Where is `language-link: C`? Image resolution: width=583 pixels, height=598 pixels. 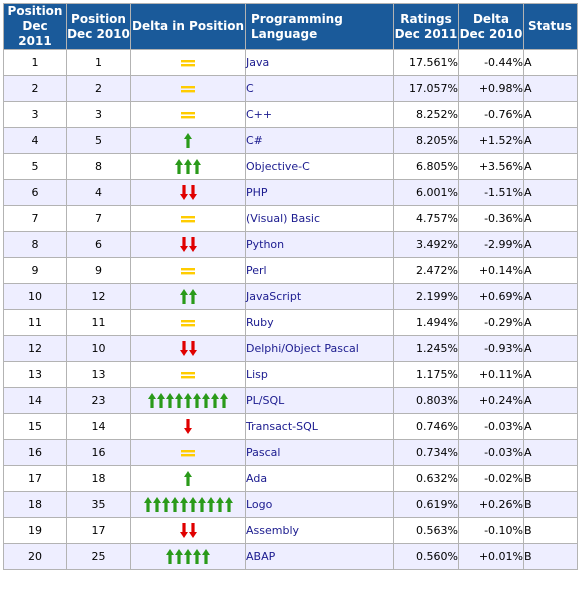
language-link: C is located at coordinates (250, 88).